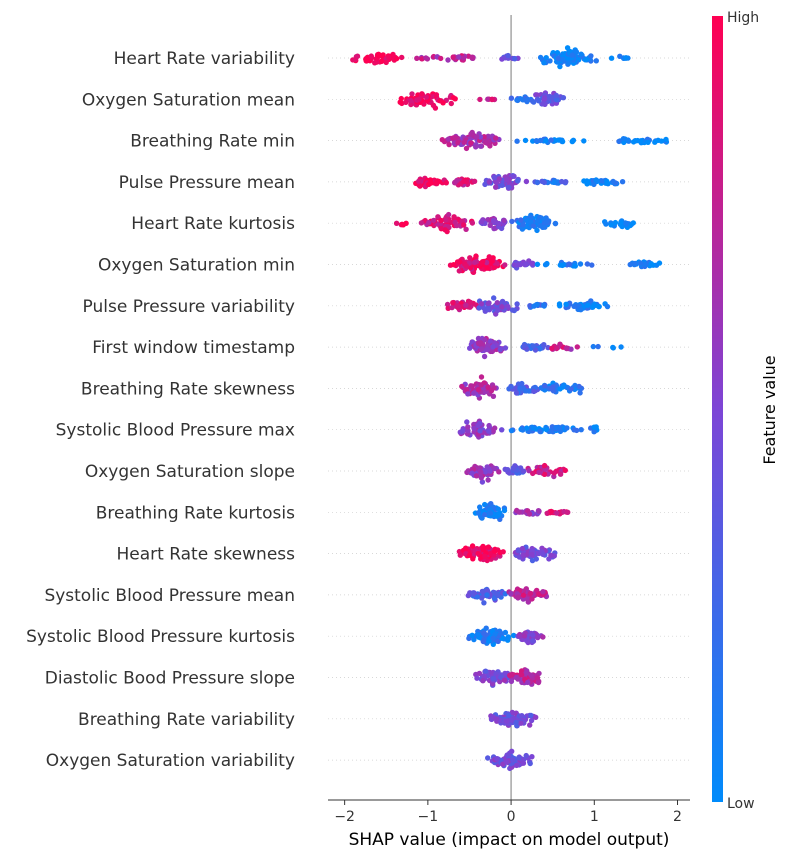 The width and height of the screenshot is (789, 860). Describe the element at coordinates (741, 804) in the screenshot. I see `colorbar-low-label: Low` at that location.